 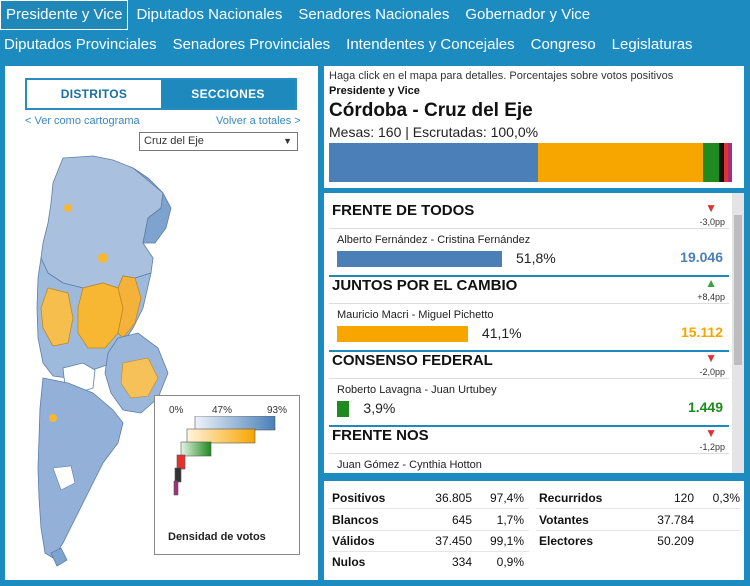 What do you see at coordinates (355, 520) in the screenshot?
I see `stat-label: Blancos` at bounding box center [355, 520].